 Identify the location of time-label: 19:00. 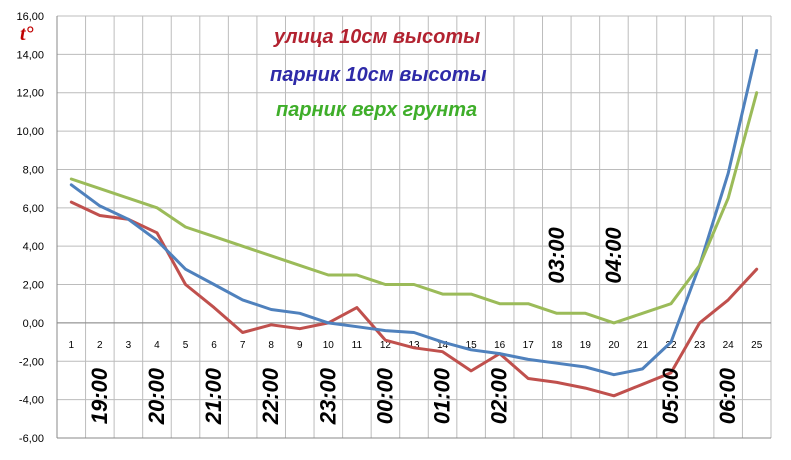
(99, 395).